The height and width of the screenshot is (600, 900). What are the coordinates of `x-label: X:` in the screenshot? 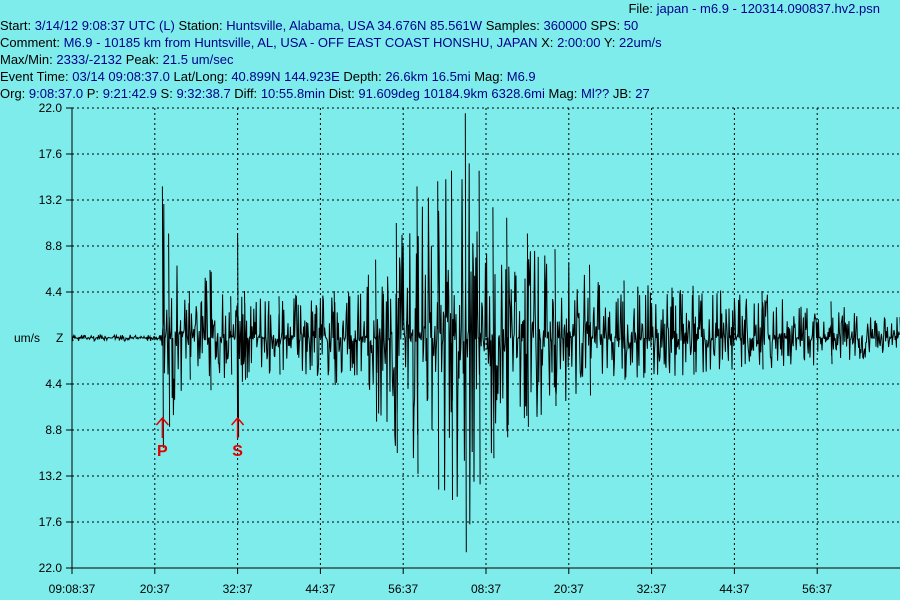 It's located at (547, 42).